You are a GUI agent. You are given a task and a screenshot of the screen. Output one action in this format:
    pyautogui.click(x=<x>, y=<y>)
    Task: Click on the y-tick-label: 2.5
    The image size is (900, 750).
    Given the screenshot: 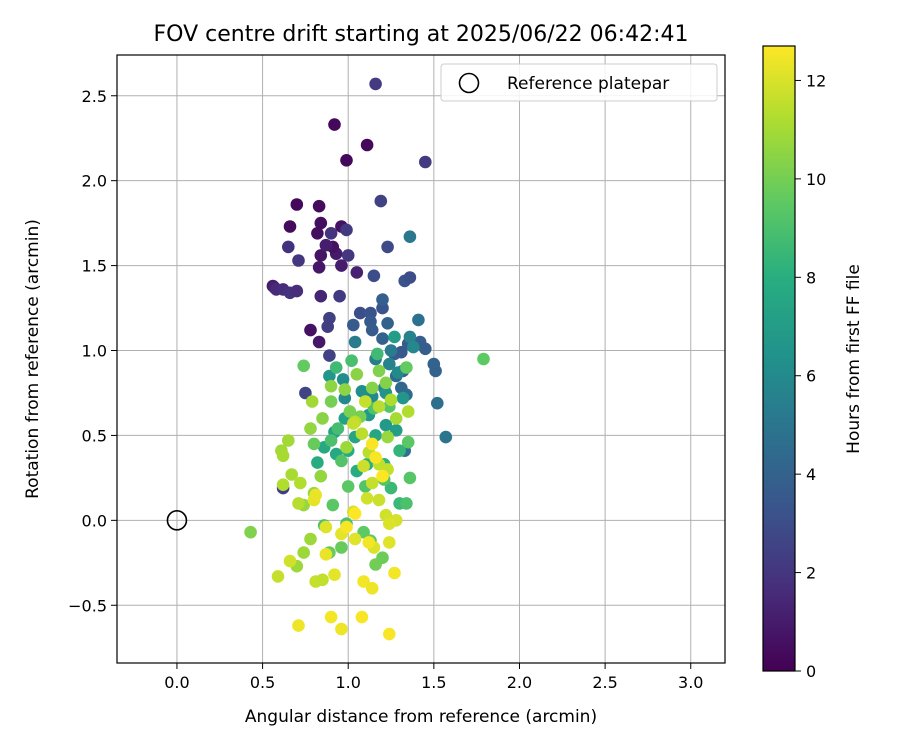 What is the action you would take?
    pyautogui.click(x=94, y=96)
    